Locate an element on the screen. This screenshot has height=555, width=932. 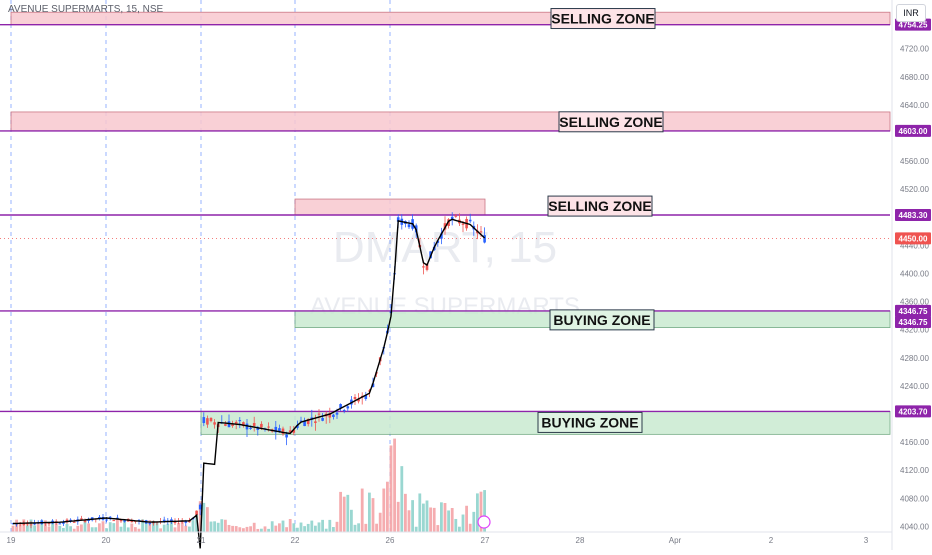
y-tick-label: 4680.00 is located at coordinates (914, 77).